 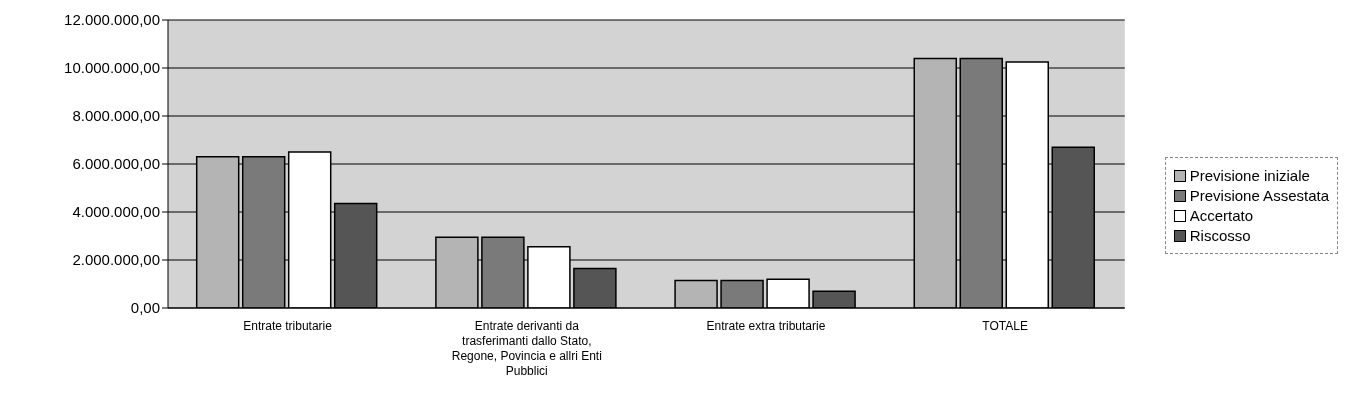 What do you see at coordinates (526, 348) in the screenshot?
I see `x-tick-label: Entrate derivanti da trasferimanti dallo Stato, Regone, Povincia e allri Enti Pubblici` at bounding box center [526, 348].